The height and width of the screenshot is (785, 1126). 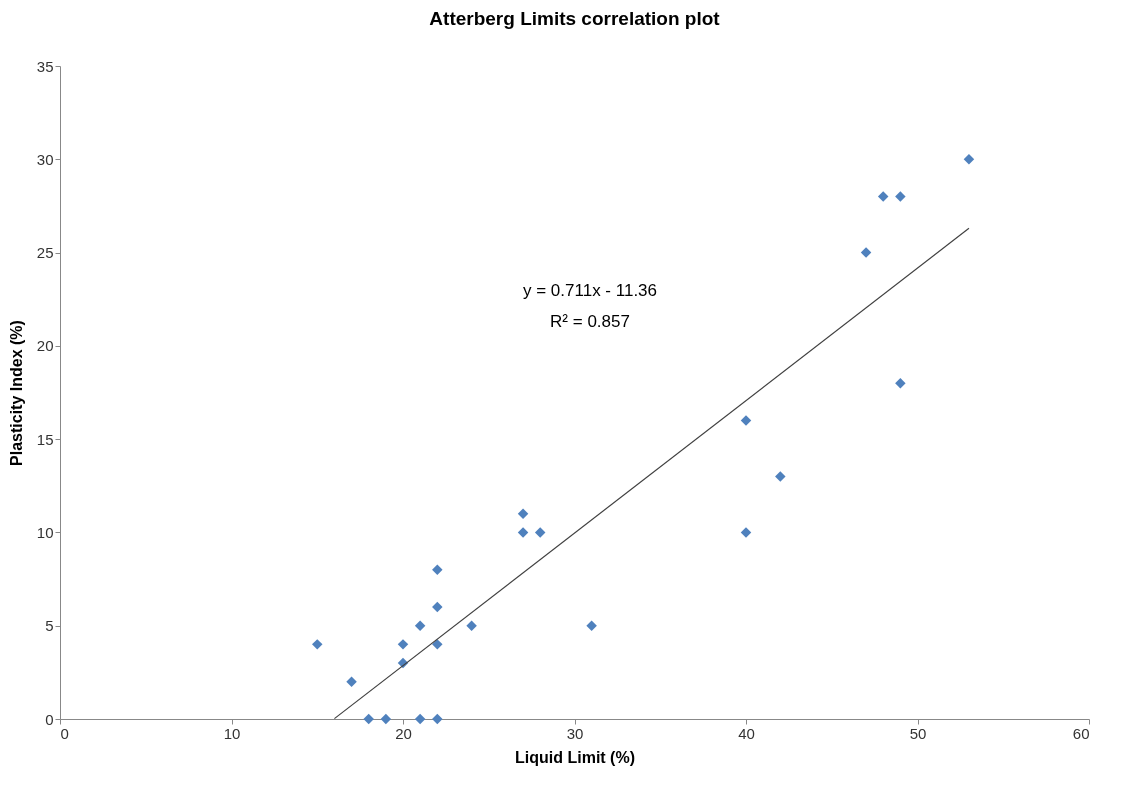 I want to click on x-tick-label: 0, so click(x=64, y=733).